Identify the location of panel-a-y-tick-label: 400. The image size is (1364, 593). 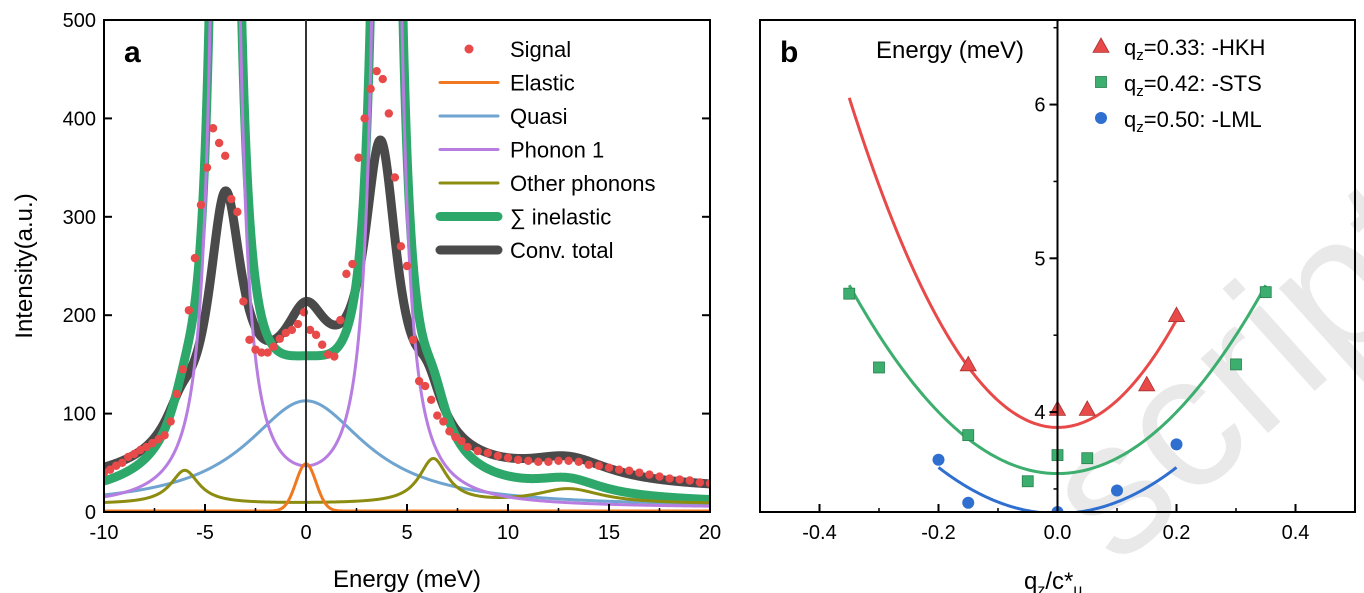
(79, 119).